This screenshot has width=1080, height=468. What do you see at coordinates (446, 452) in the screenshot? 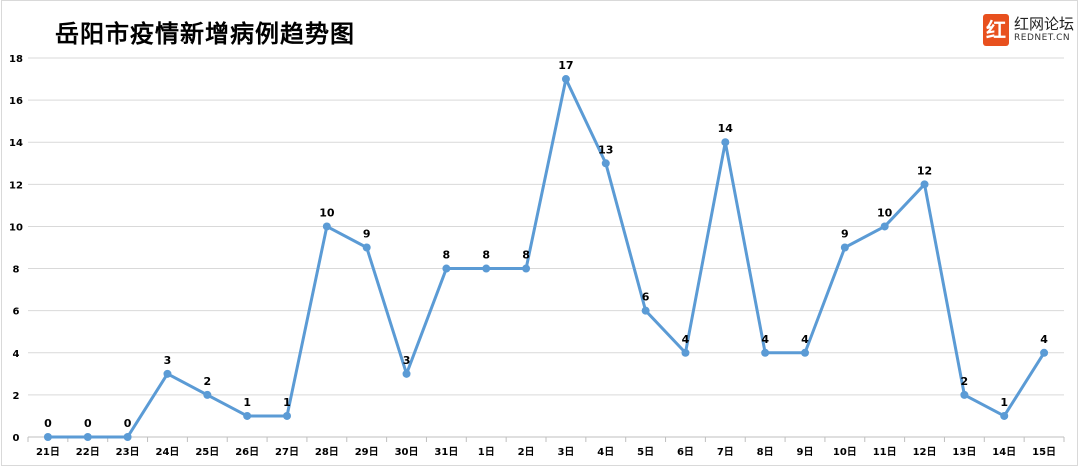
I see `x-tick-label: 31日` at bounding box center [446, 452].